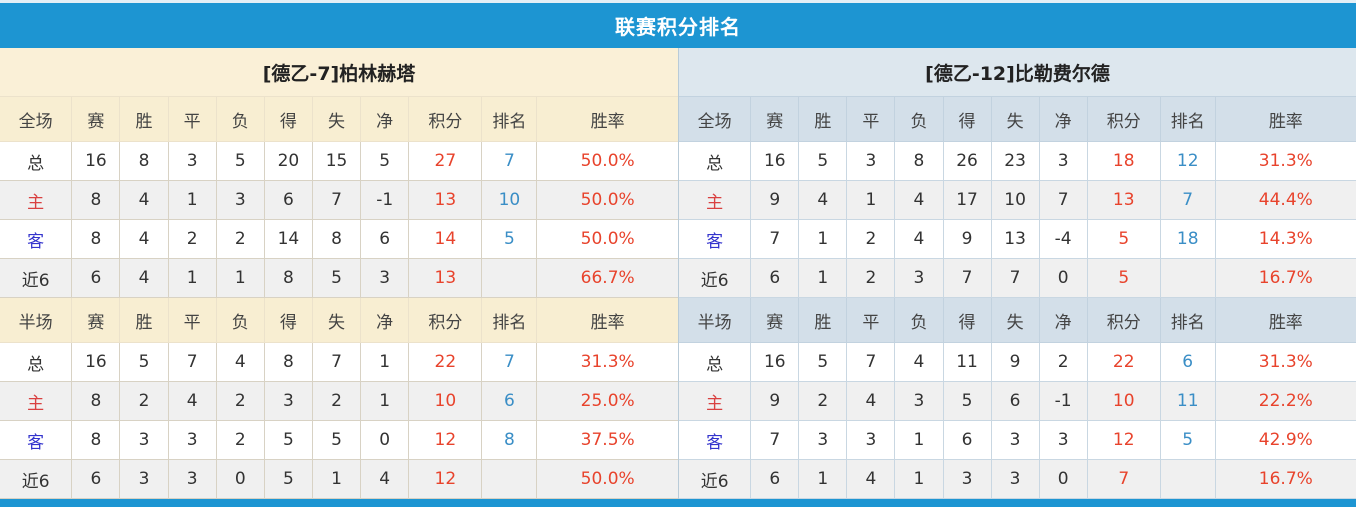 The width and height of the screenshot is (1356, 507). Describe the element at coordinates (1187, 119) in the screenshot. I see `column-header: 排名` at that location.